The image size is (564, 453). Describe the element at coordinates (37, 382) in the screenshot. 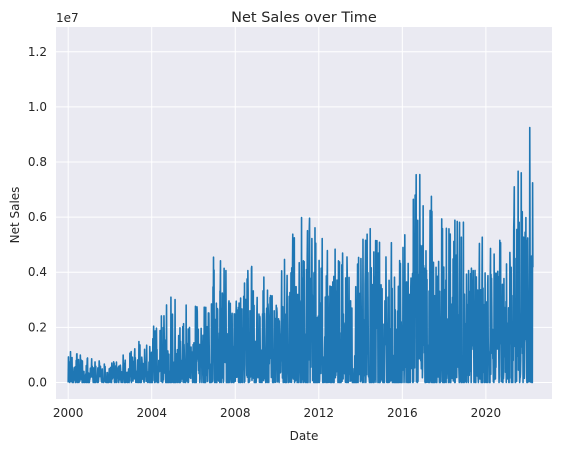

I see `y-tick-label: 0.0` at that location.